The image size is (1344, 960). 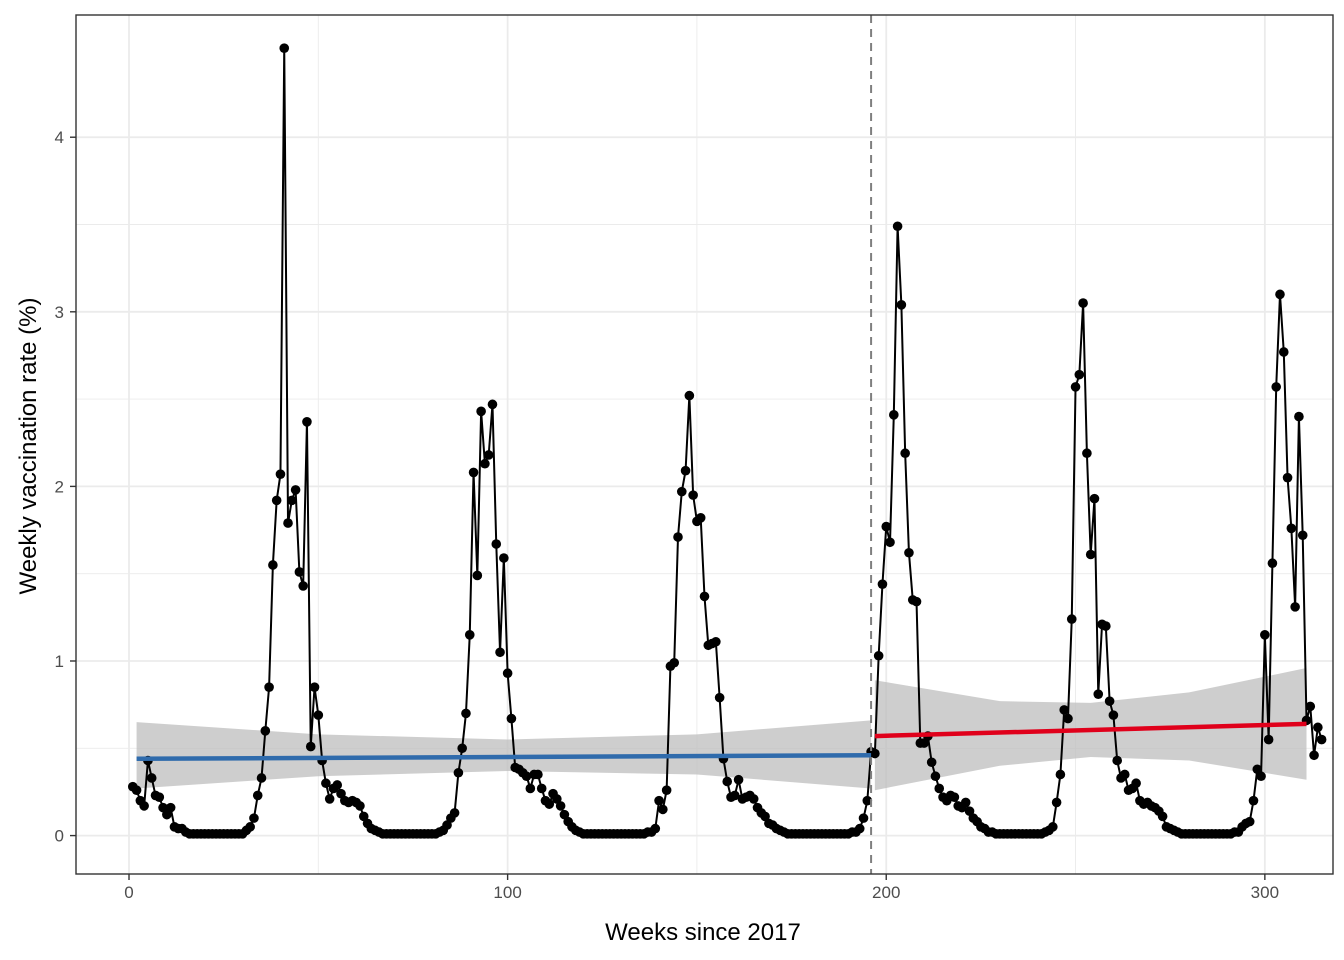 I want to click on x-tick-label: 300, so click(x=1265, y=892).